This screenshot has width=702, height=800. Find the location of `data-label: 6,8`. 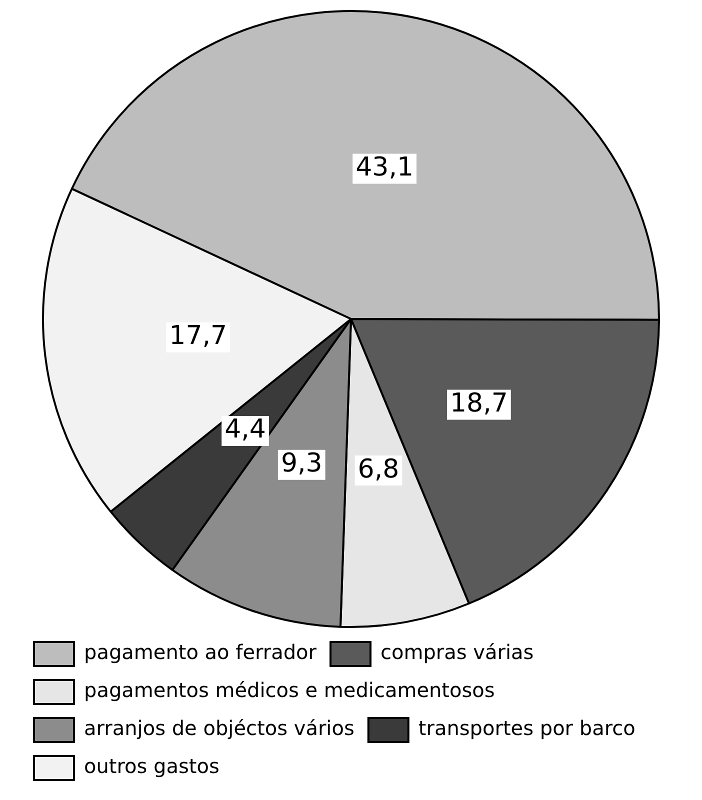

data-label: 6,8 is located at coordinates (379, 469).